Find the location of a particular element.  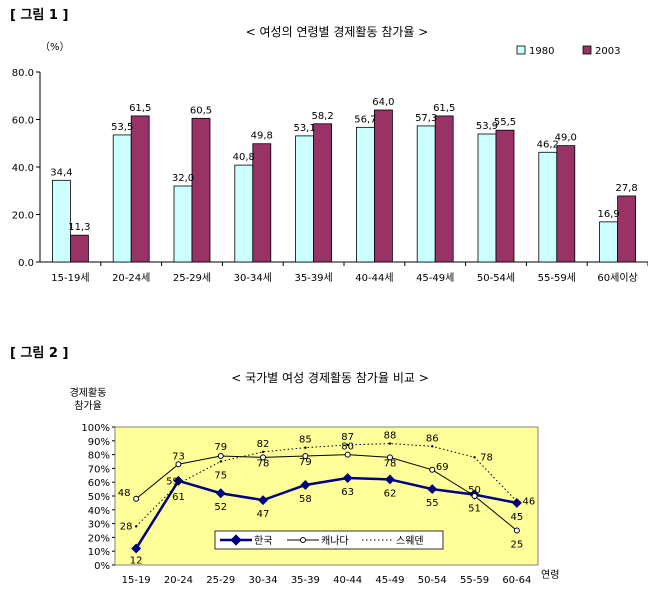

x-tick-label: 45-49 is located at coordinates (389, 580).